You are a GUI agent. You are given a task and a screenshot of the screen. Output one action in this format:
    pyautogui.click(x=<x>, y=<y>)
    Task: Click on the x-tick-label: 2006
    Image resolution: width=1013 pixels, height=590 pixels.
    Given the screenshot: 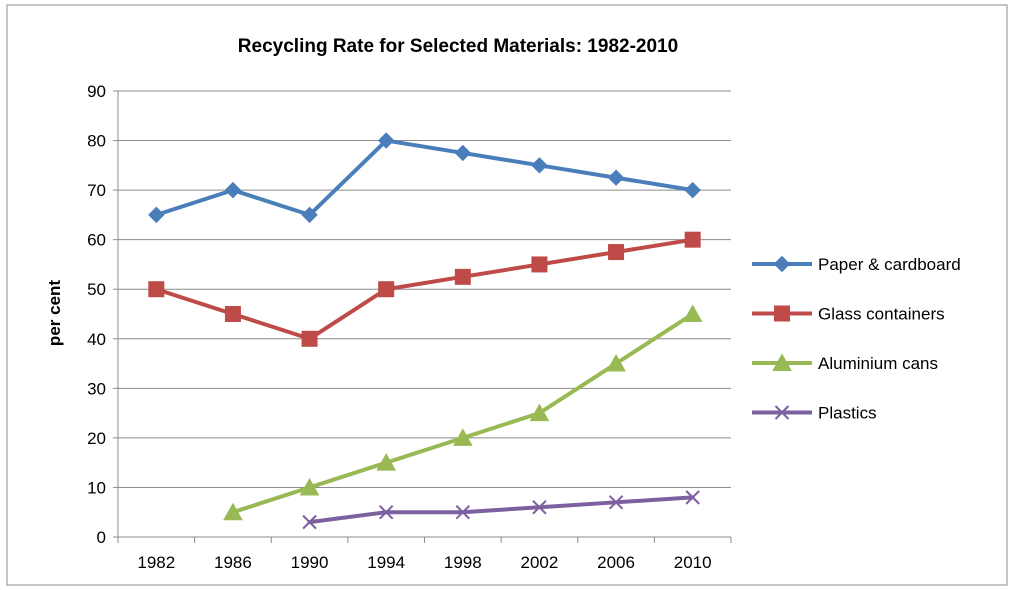 What is the action you would take?
    pyautogui.click(x=616, y=562)
    